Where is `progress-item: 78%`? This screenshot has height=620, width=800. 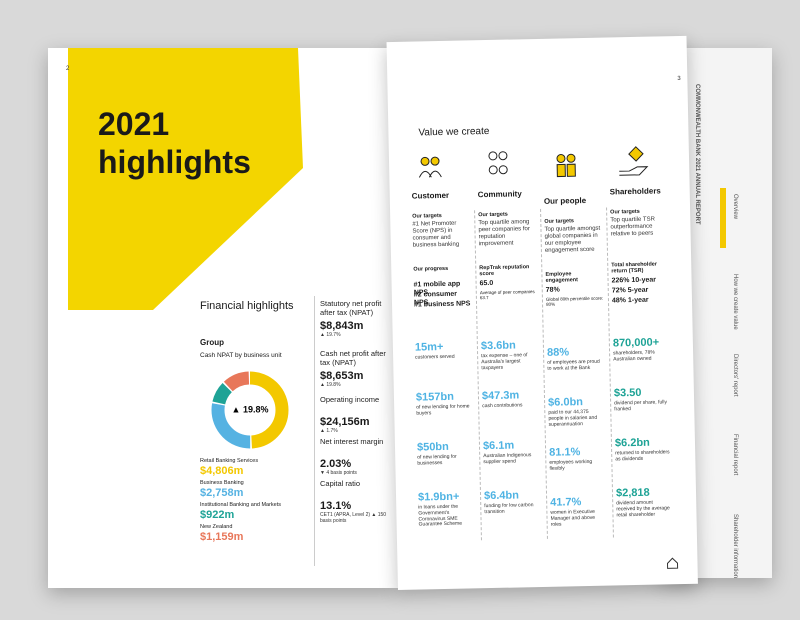 progress-item: 78% is located at coordinates (552, 290).